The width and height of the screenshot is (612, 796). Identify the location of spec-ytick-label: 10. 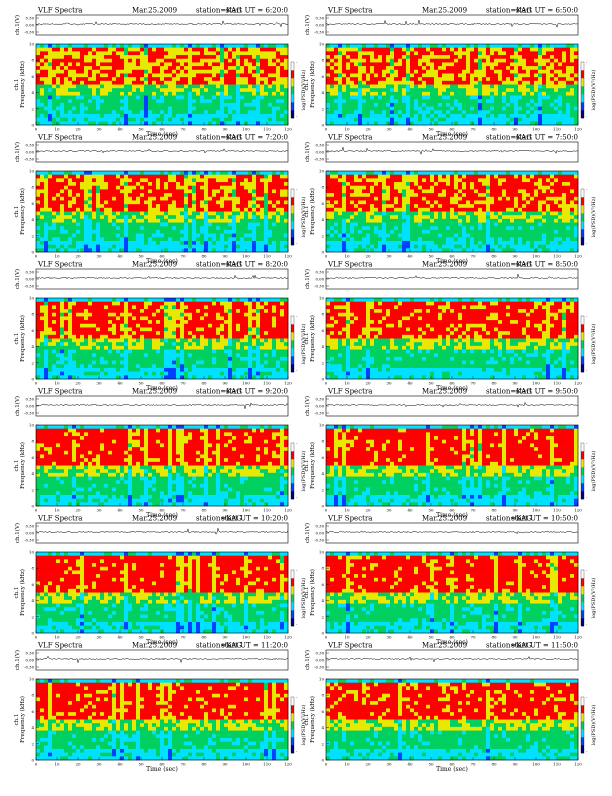
(32, 171).